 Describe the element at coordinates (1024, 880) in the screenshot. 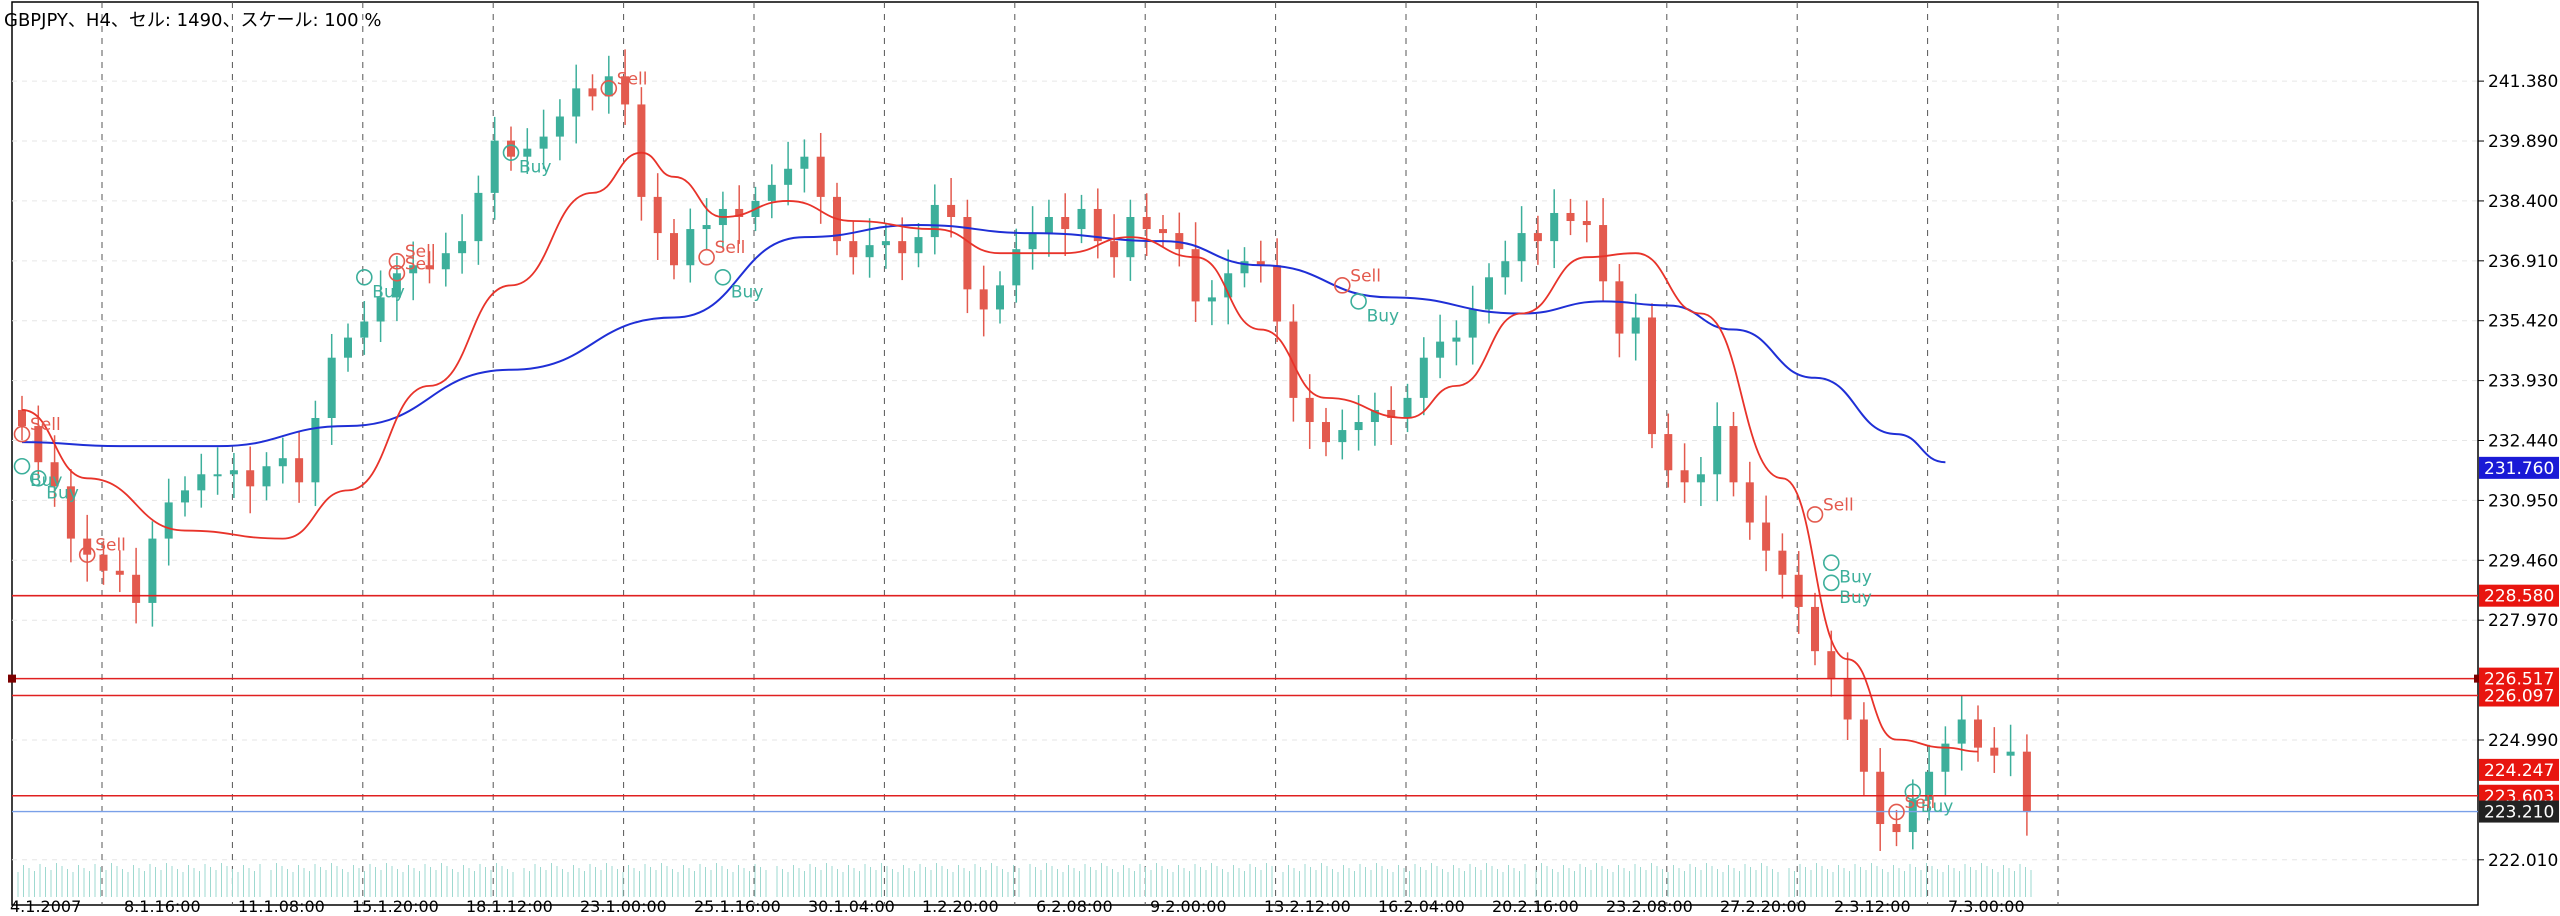

I see `volume-layer` at that location.